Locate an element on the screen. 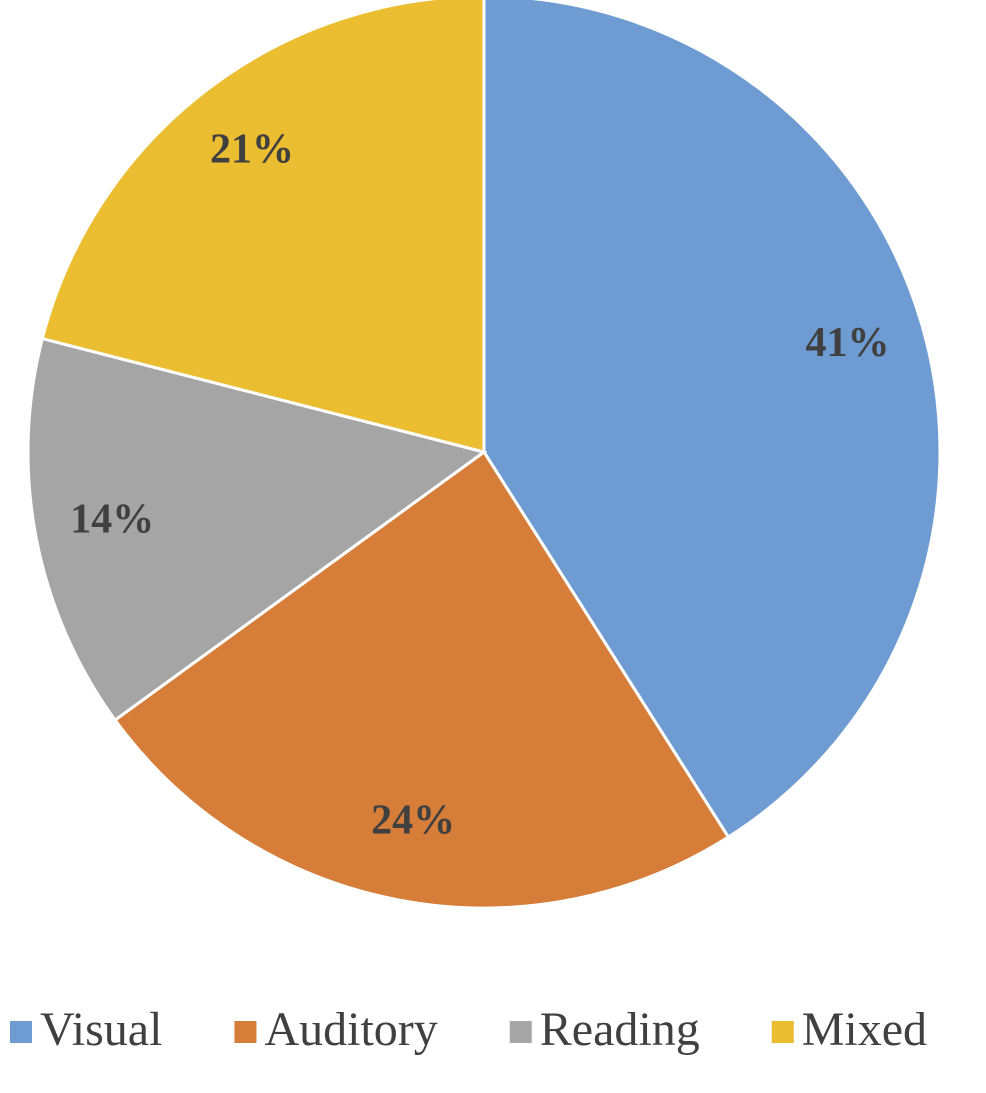 The width and height of the screenshot is (986, 1093). legend-label: Auditory is located at coordinates (350, 1029).